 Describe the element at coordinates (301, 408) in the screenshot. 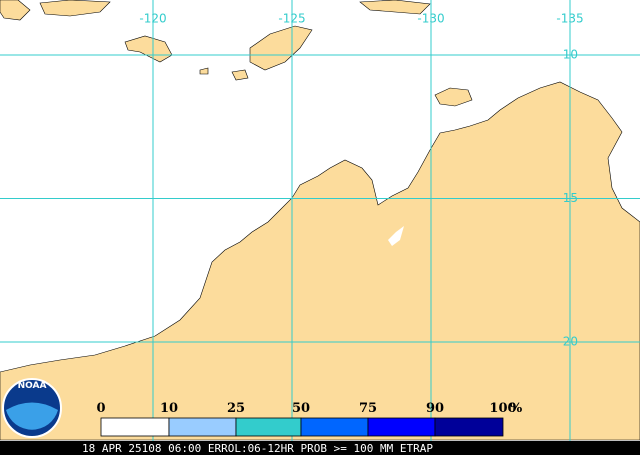

I see `legend-tick: 50` at that location.